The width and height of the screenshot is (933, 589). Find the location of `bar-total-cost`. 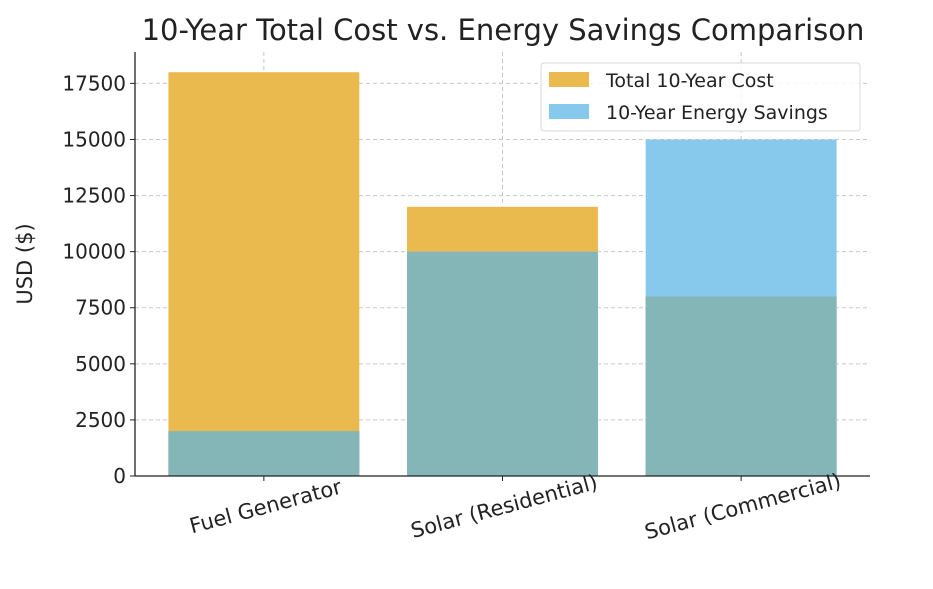

bar-total-cost is located at coordinates (264, 274).